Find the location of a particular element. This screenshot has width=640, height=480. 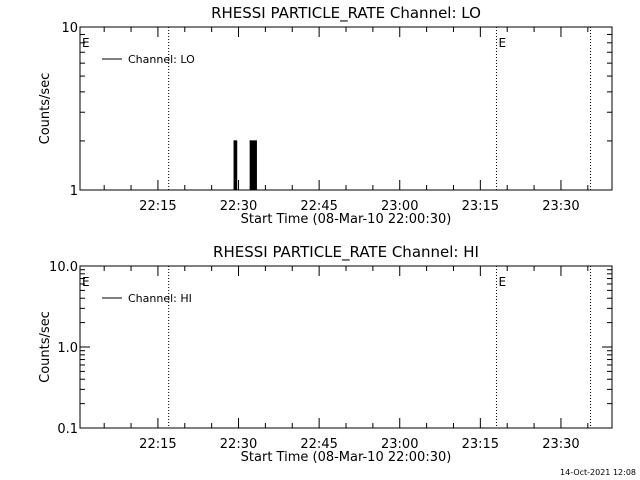

legend-label: Channel: LO is located at coordinates (161, 59).